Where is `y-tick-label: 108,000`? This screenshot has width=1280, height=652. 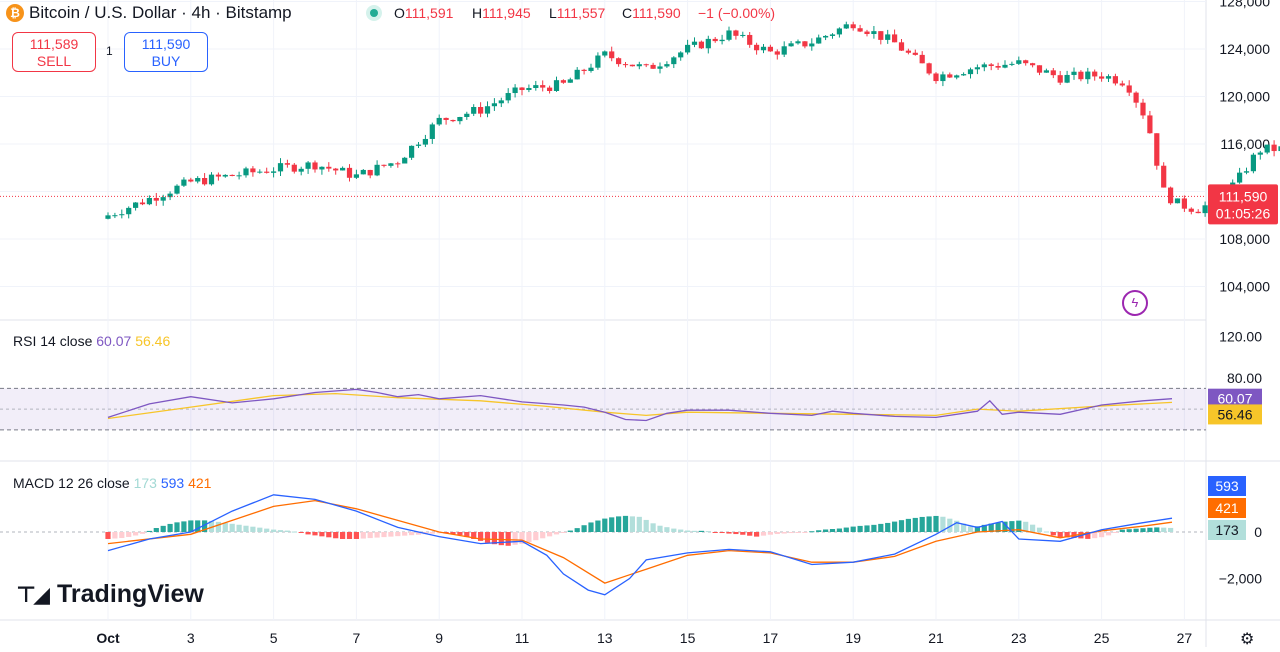 y-tick-label: 108,000 is located at coordinates (1244, 239).